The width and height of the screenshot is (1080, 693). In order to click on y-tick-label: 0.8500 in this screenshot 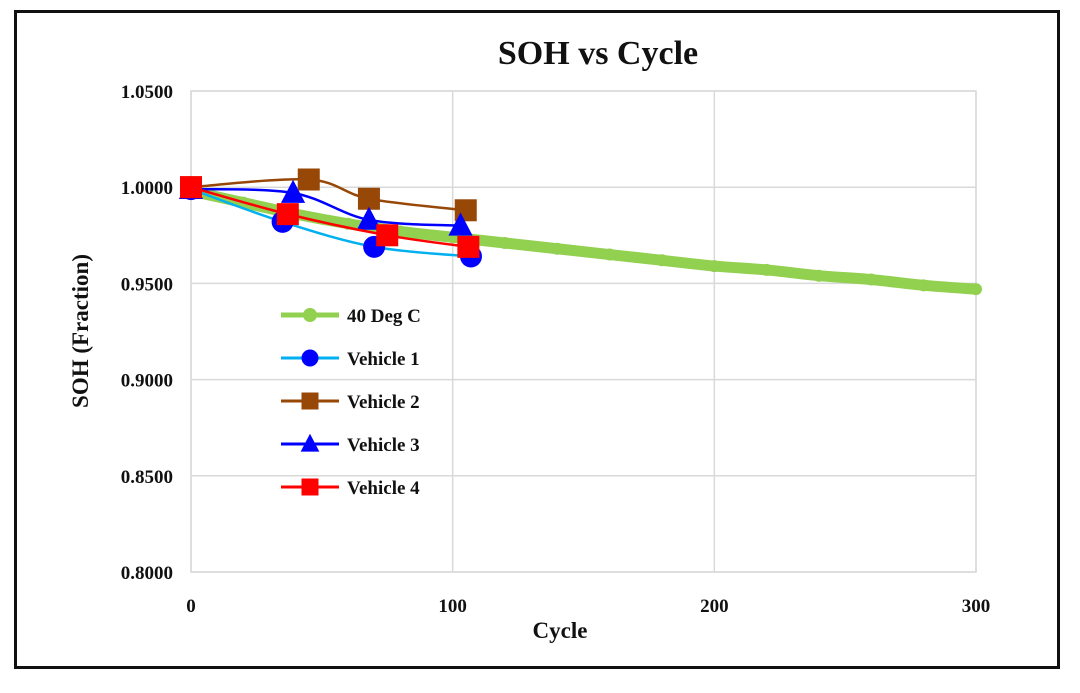, I will do `click(147, 477)`.